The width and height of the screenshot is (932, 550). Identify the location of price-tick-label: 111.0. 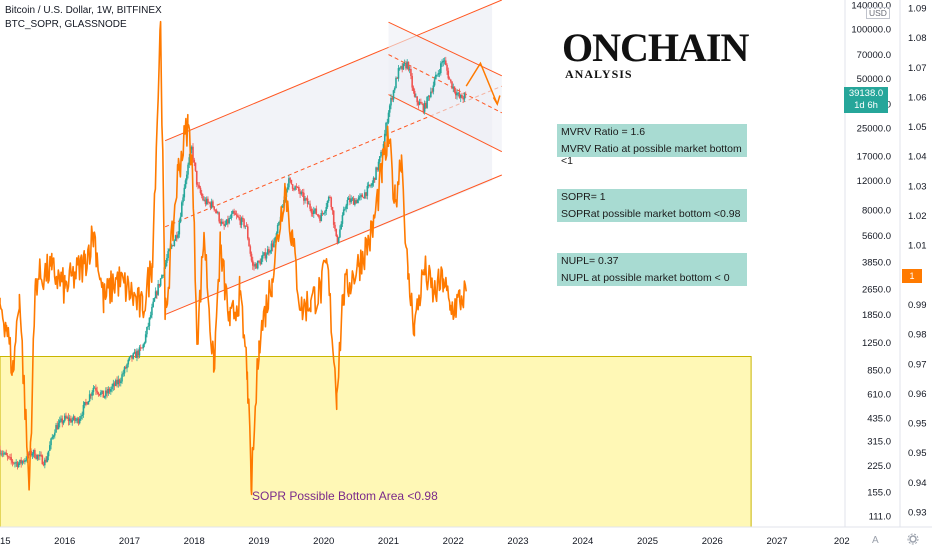
(880, 516).